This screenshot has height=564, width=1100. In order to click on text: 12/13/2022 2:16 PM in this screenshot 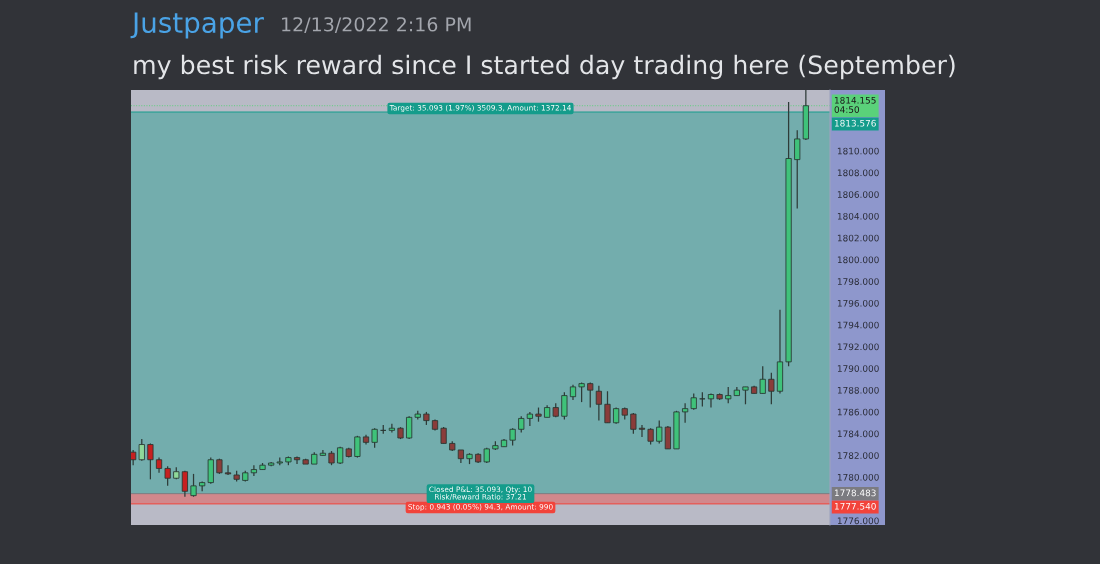, I will do `click(376, 25)`.